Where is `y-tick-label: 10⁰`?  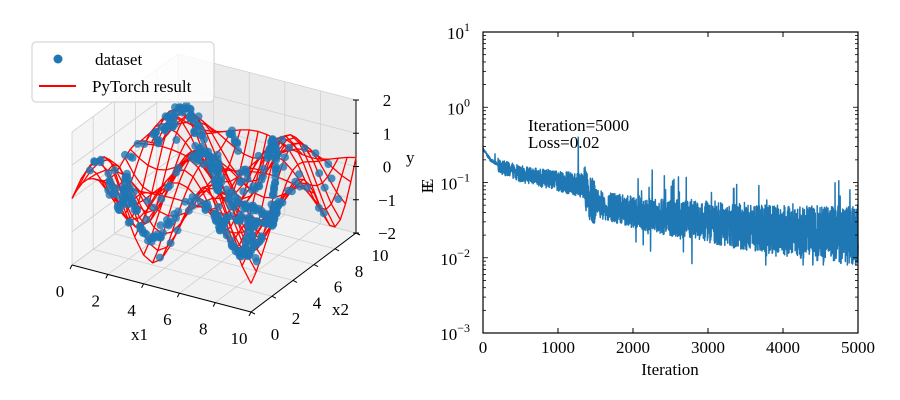 y-tick-label: 10⁰ is located at coordinates (458, 106).